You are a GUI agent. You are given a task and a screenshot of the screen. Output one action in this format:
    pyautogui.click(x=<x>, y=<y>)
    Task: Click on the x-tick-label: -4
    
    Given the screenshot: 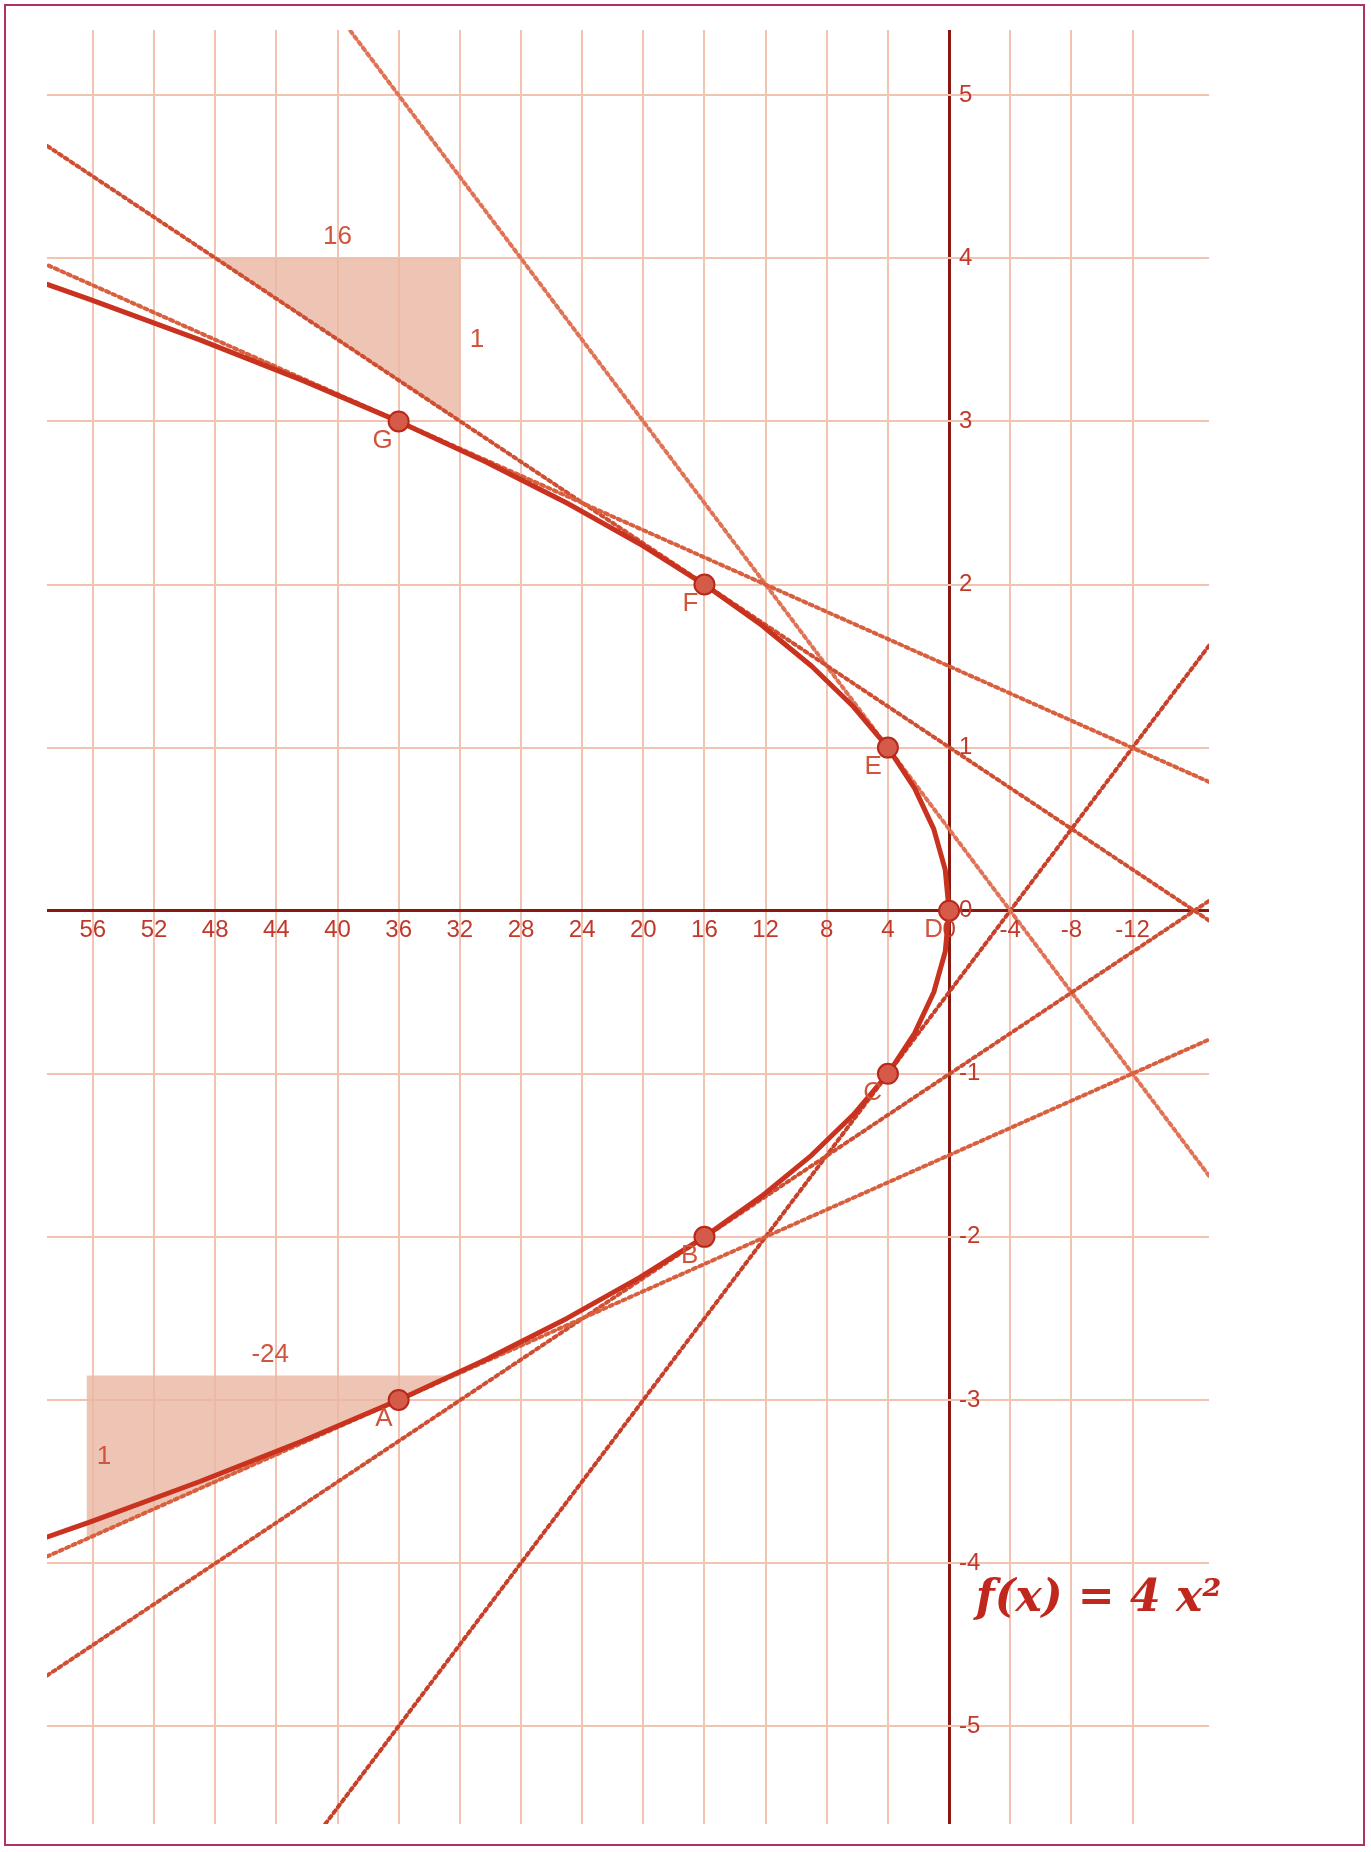 What is the action you would take?
    pyautogui.click(x=1010, y=929)
    